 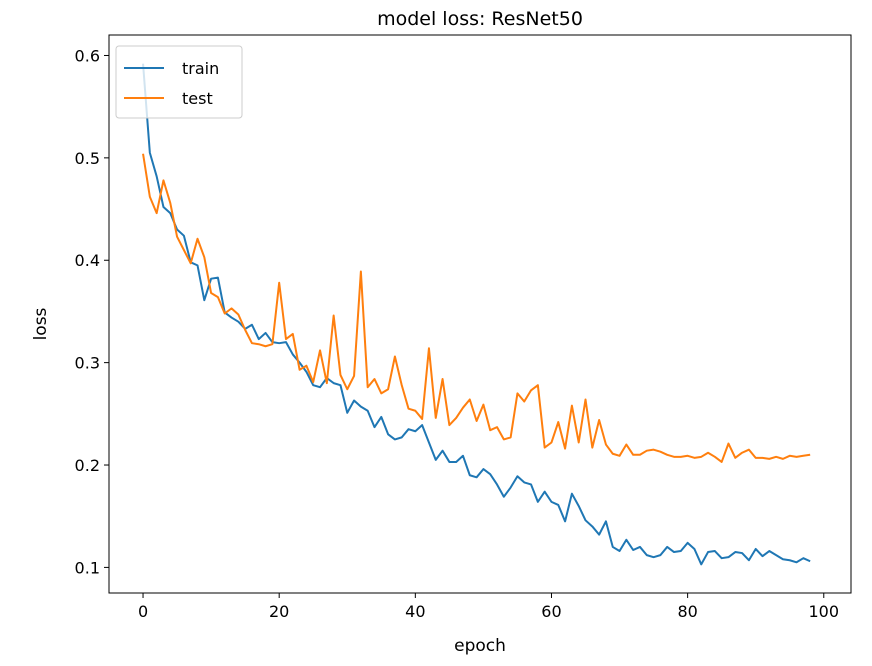 What do you see at coordinates (143, 611) in the screenshot?
I see `x-tick-label: 0` at bounding box center [143, 611].